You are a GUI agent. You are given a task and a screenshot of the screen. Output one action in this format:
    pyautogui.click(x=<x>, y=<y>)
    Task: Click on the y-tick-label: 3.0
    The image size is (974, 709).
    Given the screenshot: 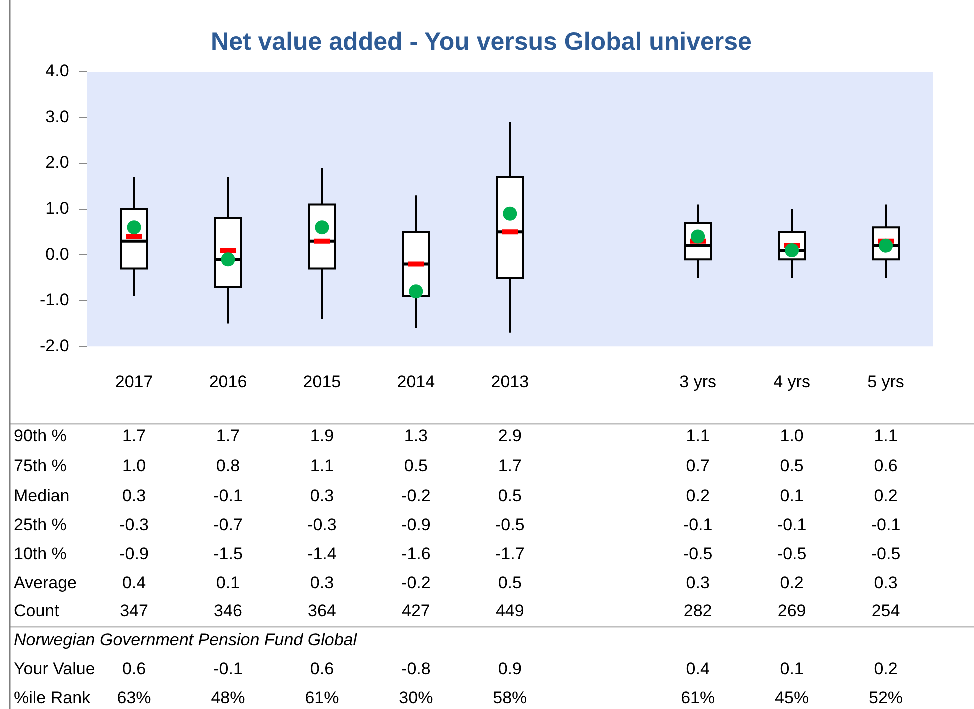 What is the action you would take?
    pyautogui.click(x=58, y=116)
    